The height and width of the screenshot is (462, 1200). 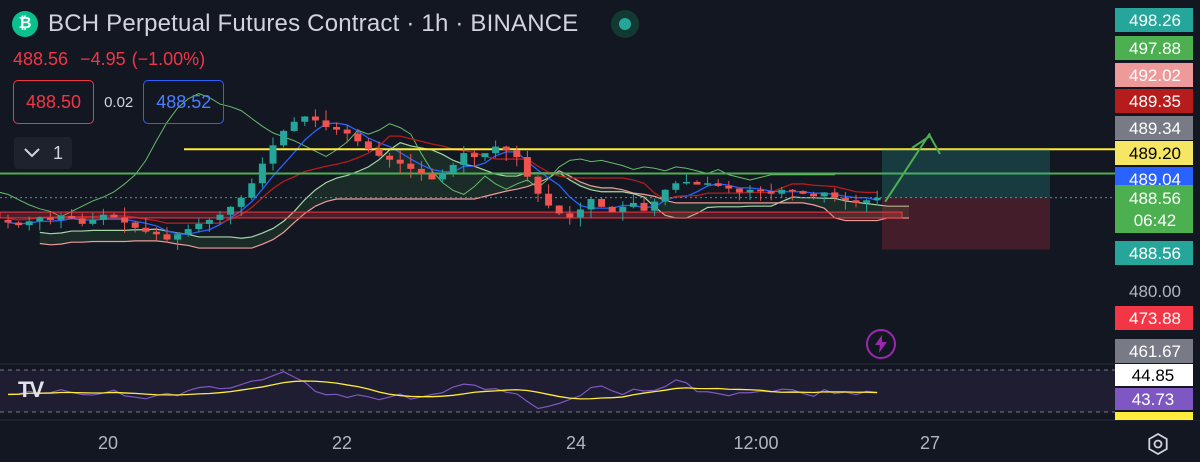 I want to click on lightning-icon, so click(x=881, y=344).